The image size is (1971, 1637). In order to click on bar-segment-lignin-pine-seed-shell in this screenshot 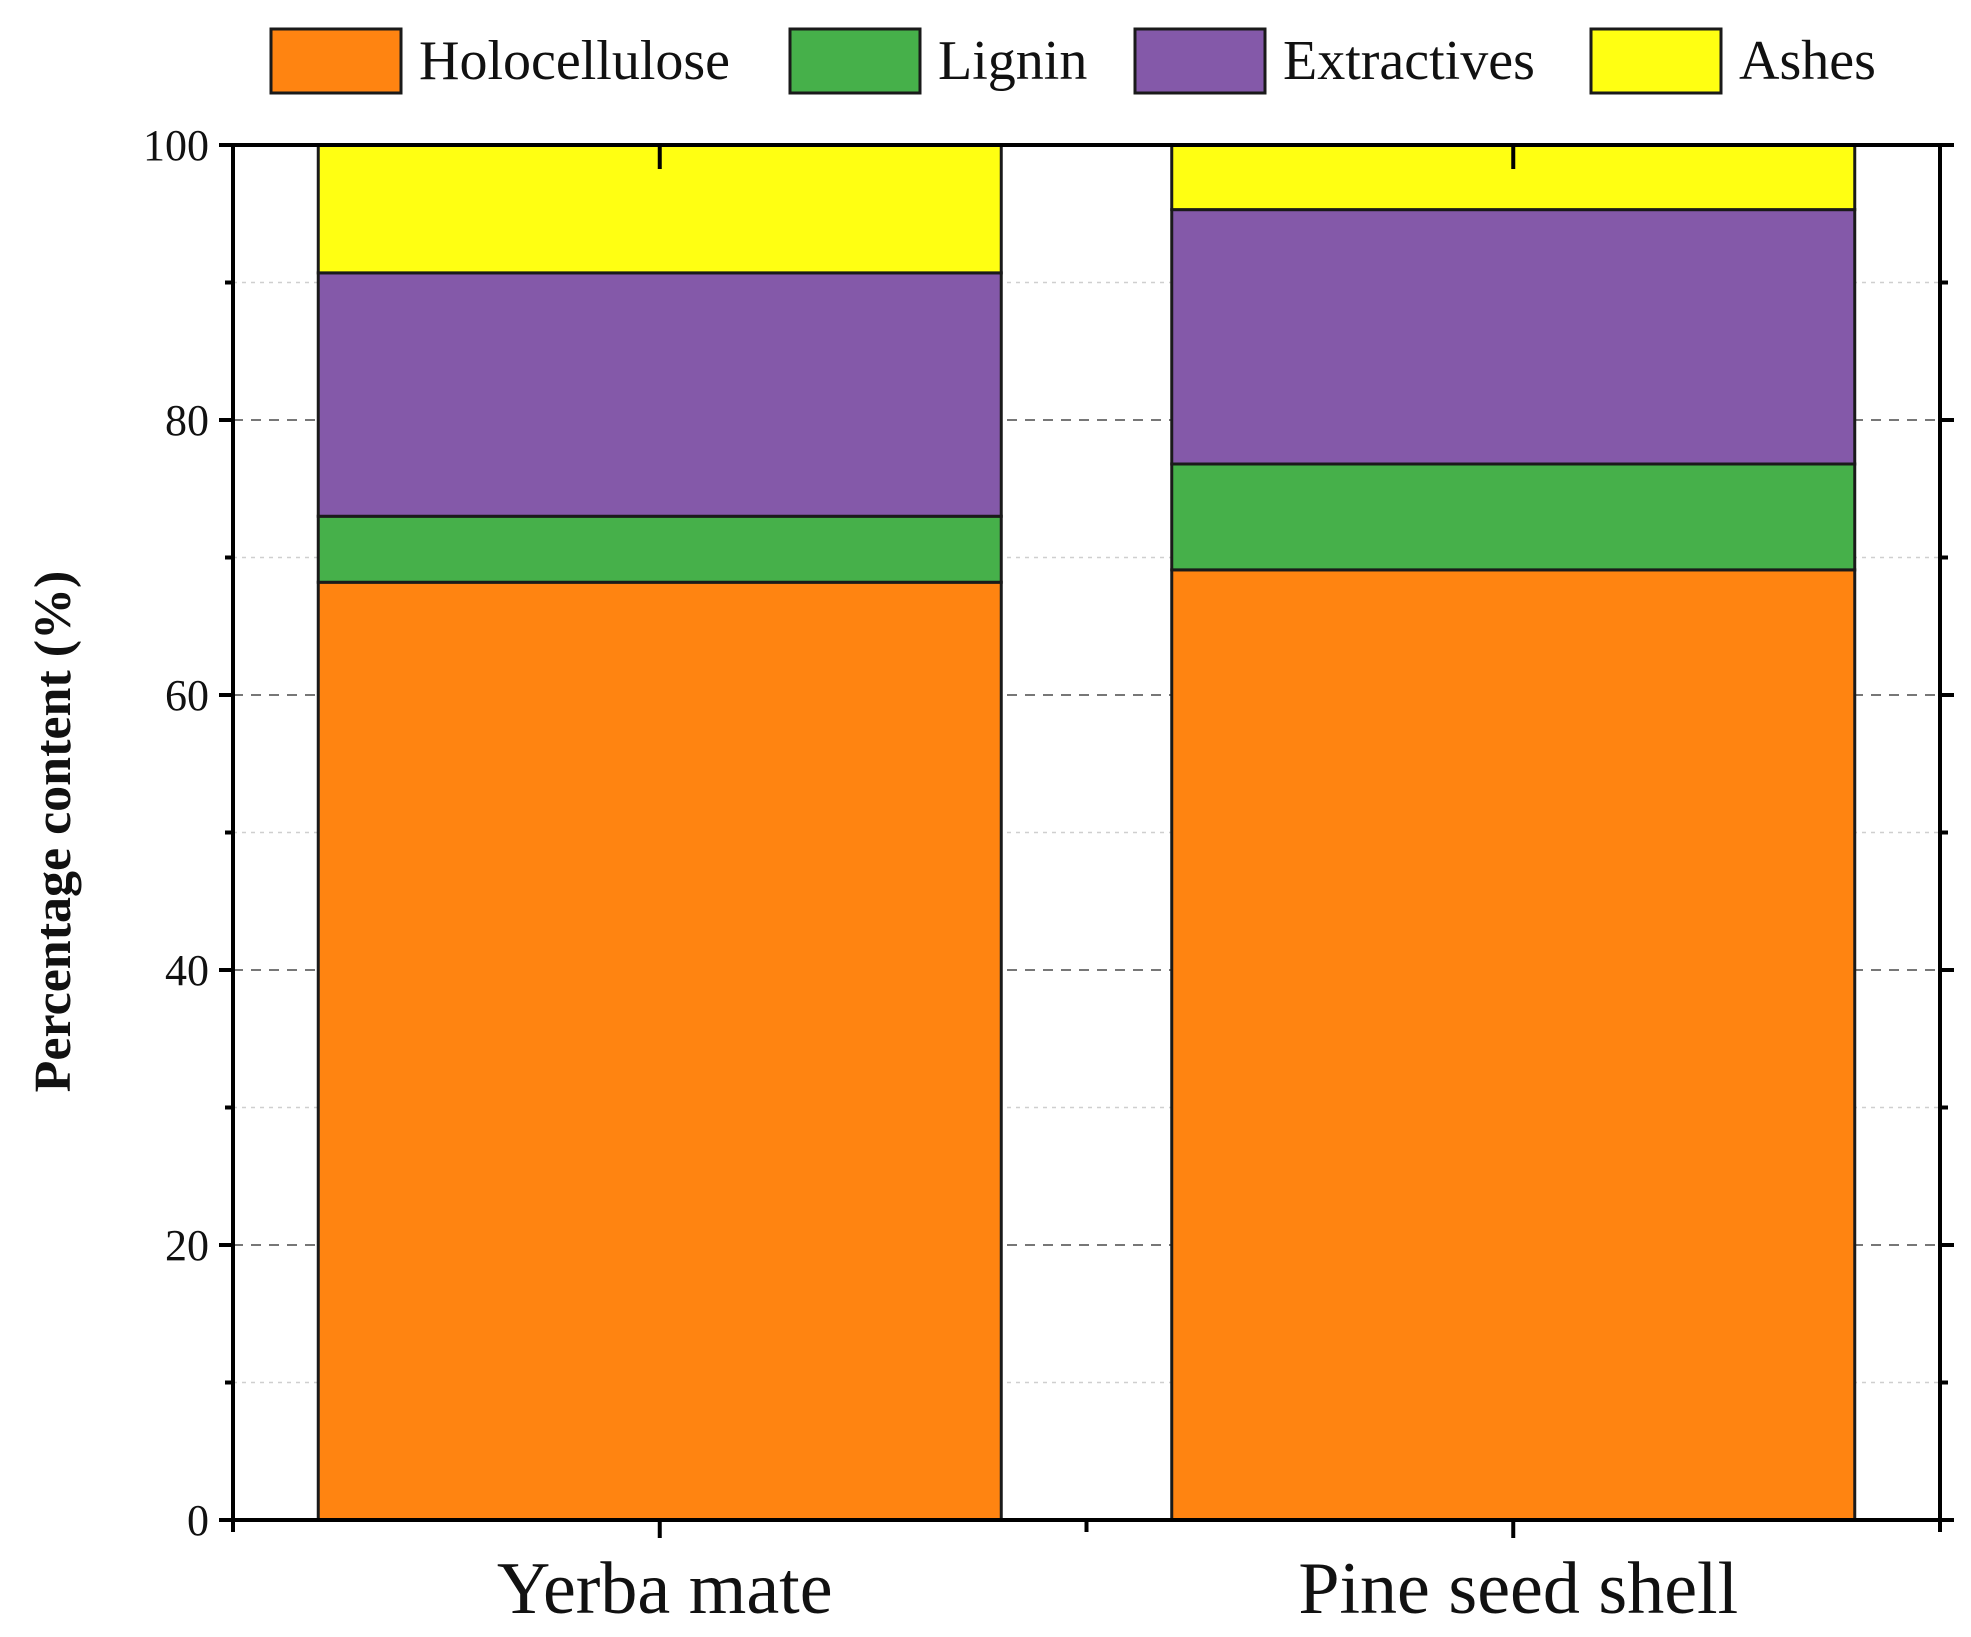, I will do `click(1513, 517)`.